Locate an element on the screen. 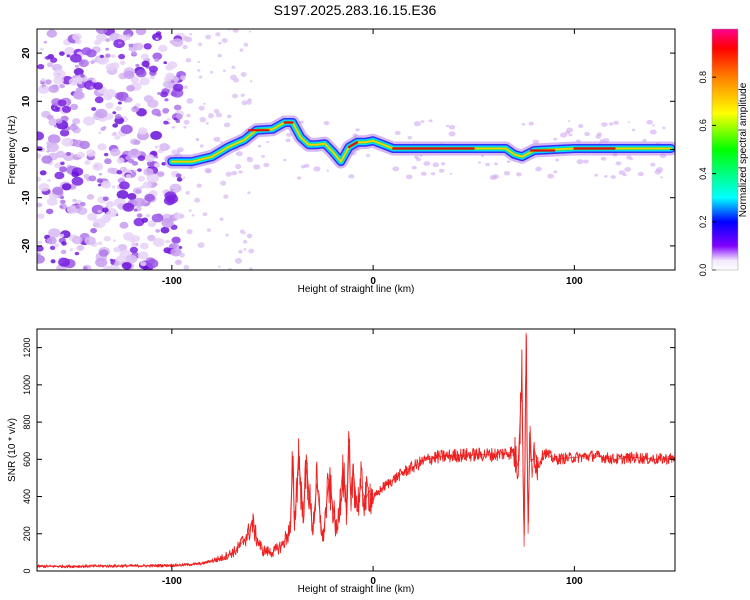 The width and height of the screenshot is (750, 600). spectrogram-y-tick-label: -20 is located at coordinates (26, 245).